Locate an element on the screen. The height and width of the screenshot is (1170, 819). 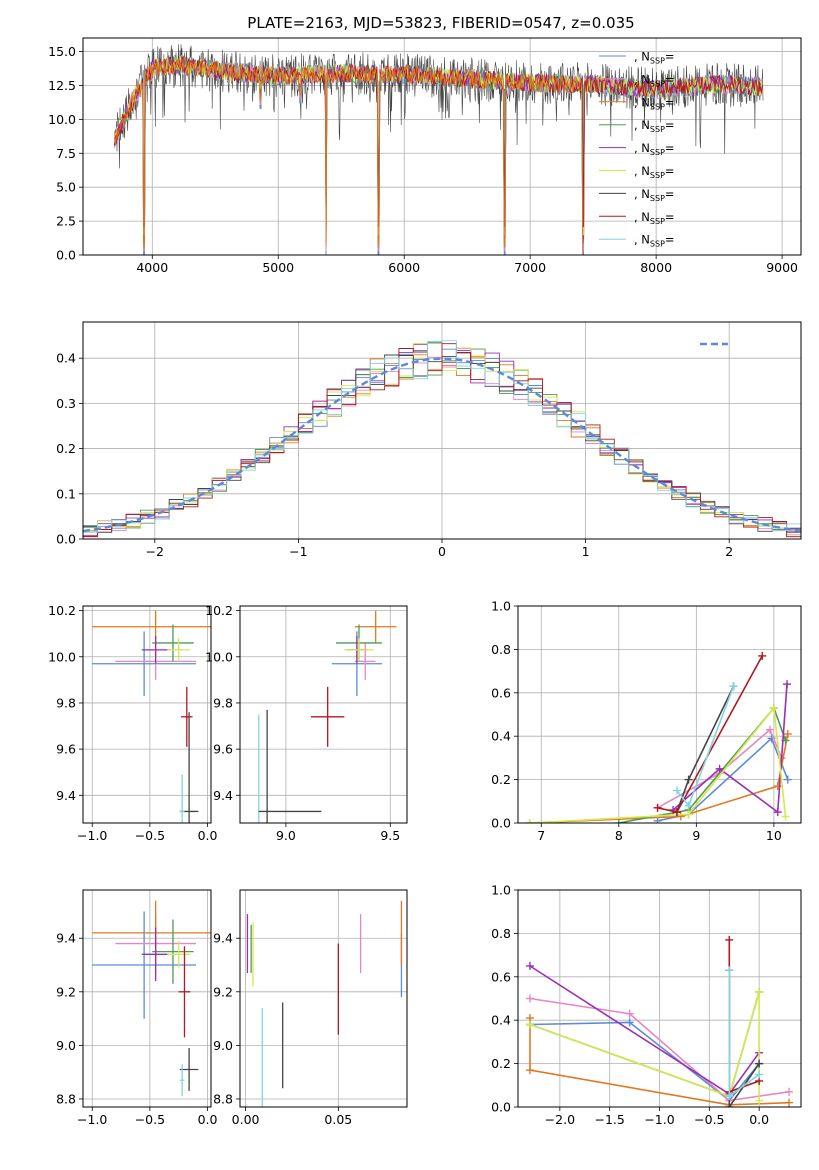
y-tick-label: 0.1 is located at coordinates (66, 493).